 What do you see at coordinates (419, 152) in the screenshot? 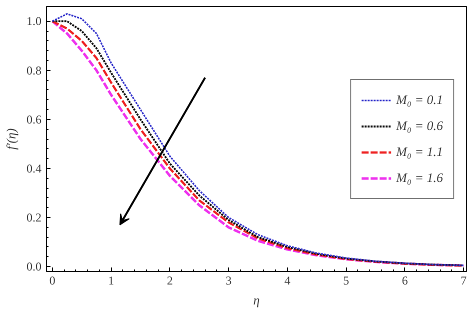
I see `legend-label: M₀ = 1.1` at bounding box center [419, 152].